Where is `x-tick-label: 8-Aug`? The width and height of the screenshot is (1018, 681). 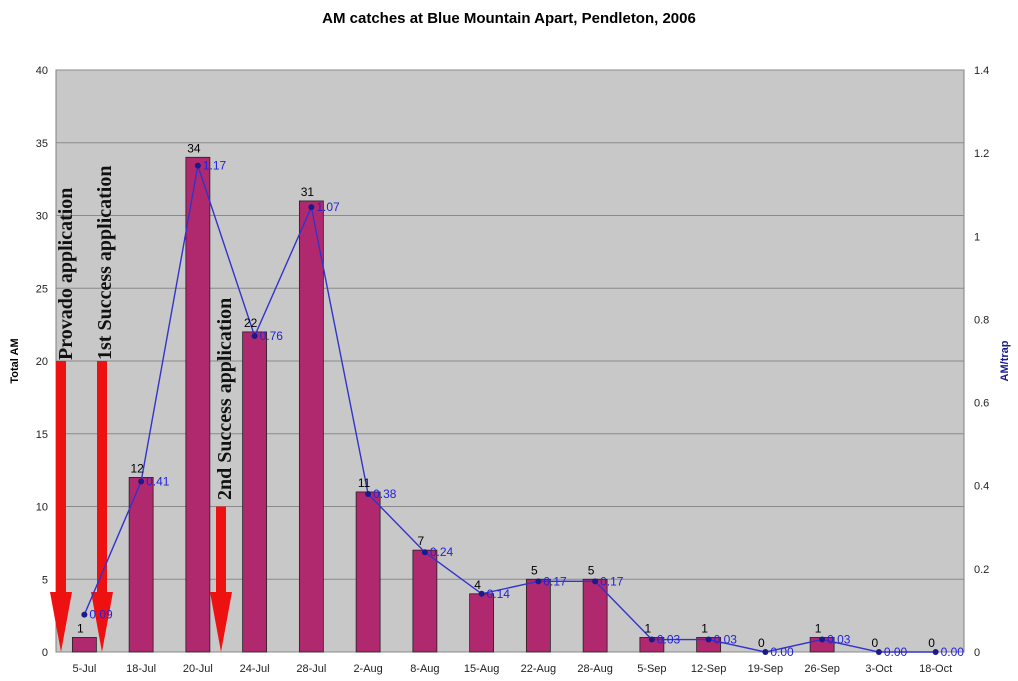 x-tick-label: 8-Aug is located at coordinates (424, 669).